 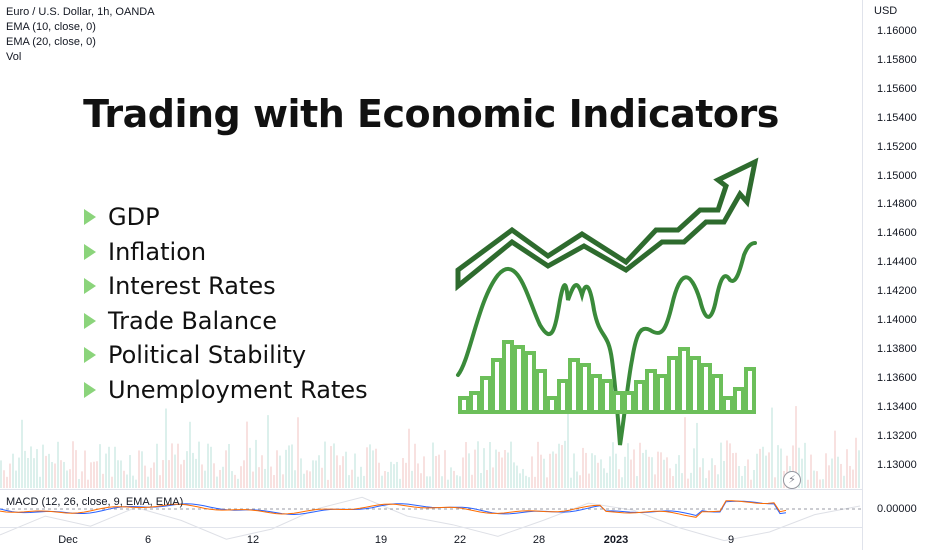 I want to click on date-tick-label: 6, so click(x=148, y=540).